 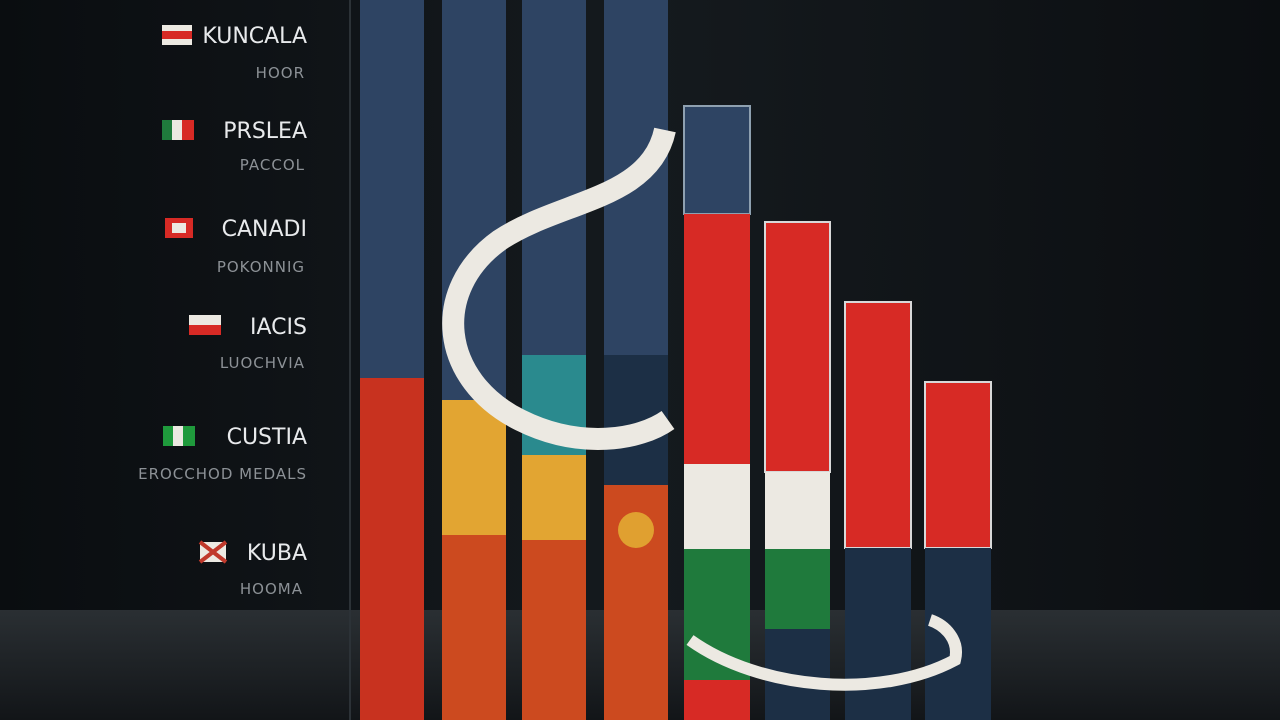 I want to click on legend-item: PRSLEA PACCOL, so click(x=234, y=146).